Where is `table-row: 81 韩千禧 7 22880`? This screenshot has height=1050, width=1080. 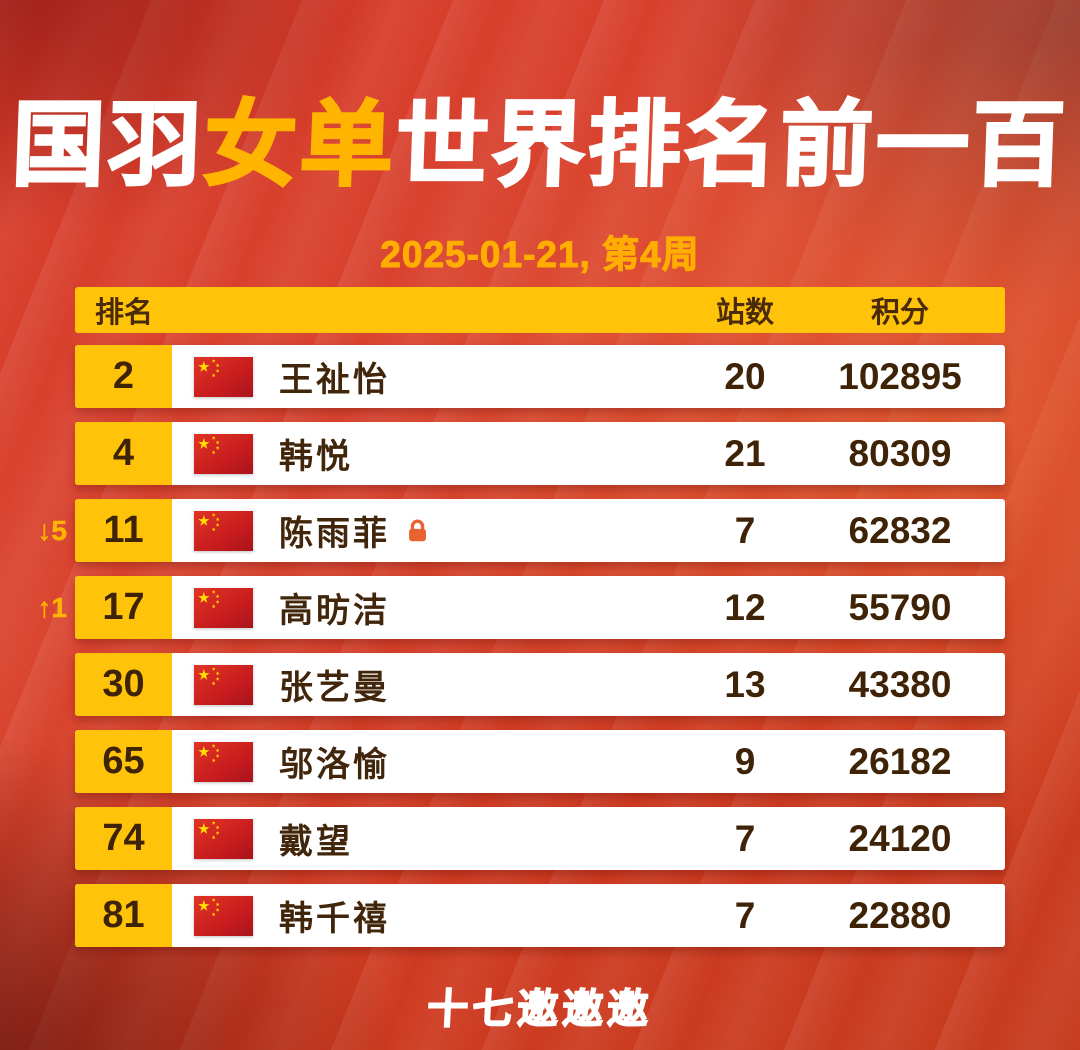 table-row: 81 韩千禧 7 22880 is located at coordinates (540, 915).